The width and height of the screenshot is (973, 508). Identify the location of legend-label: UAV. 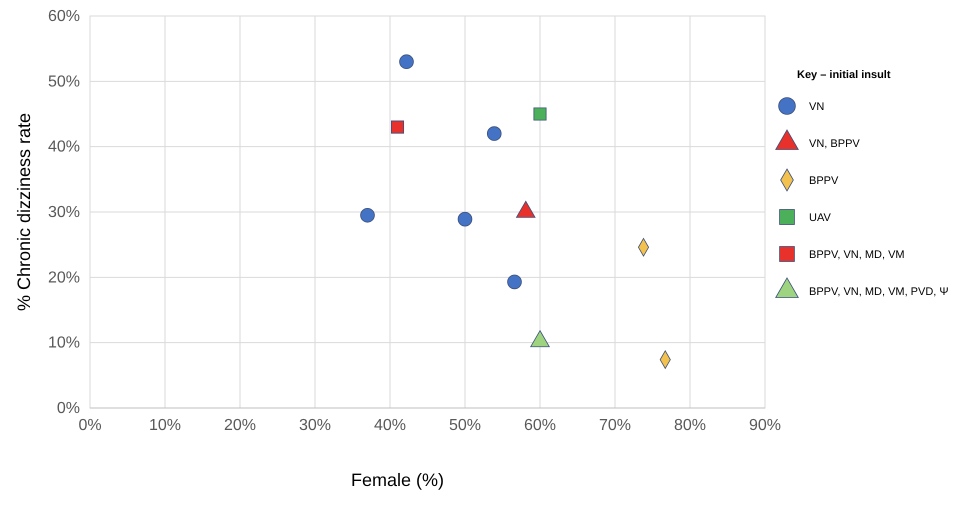
(820, 218).